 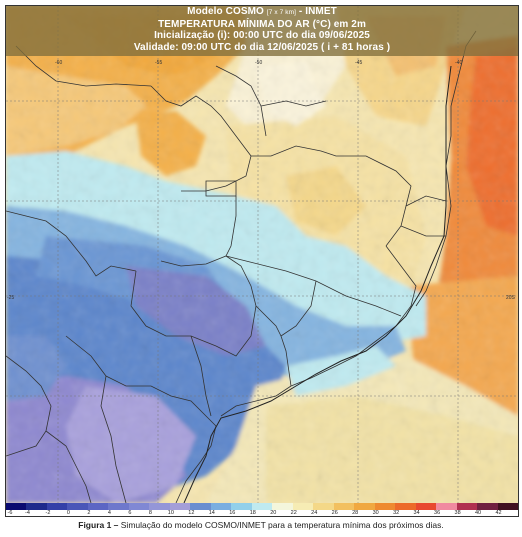 What do you see at coordinates (10, 513) in the screenshot?
I see `color-scale-tick: -6` at bounding box center [10, 513].